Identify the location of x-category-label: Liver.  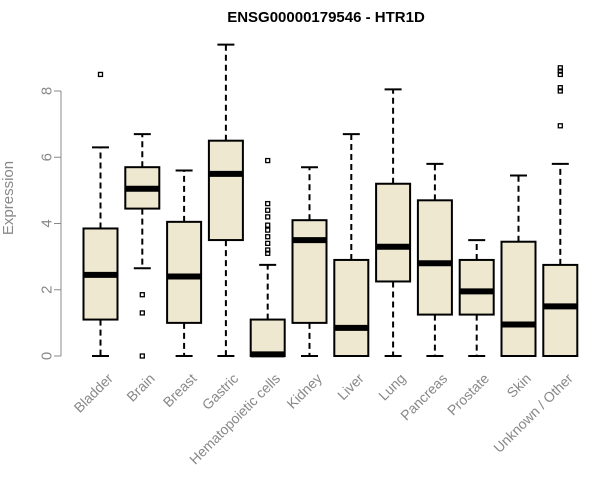
(350, 386).